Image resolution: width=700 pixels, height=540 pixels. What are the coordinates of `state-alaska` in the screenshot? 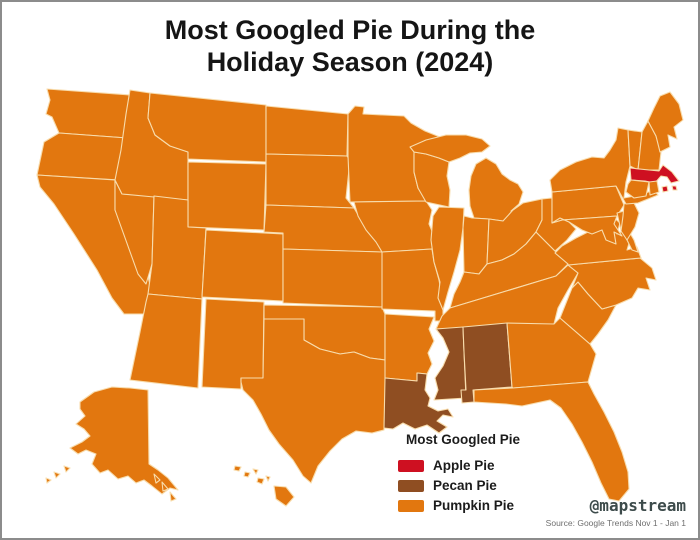 It's located at (112, 444).